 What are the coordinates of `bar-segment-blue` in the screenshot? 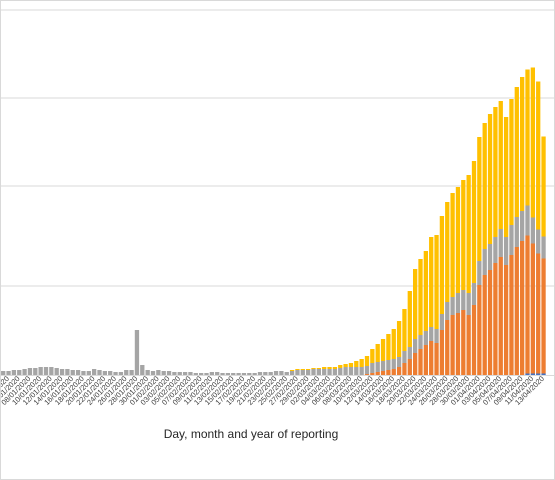 It's located at (532, 374).